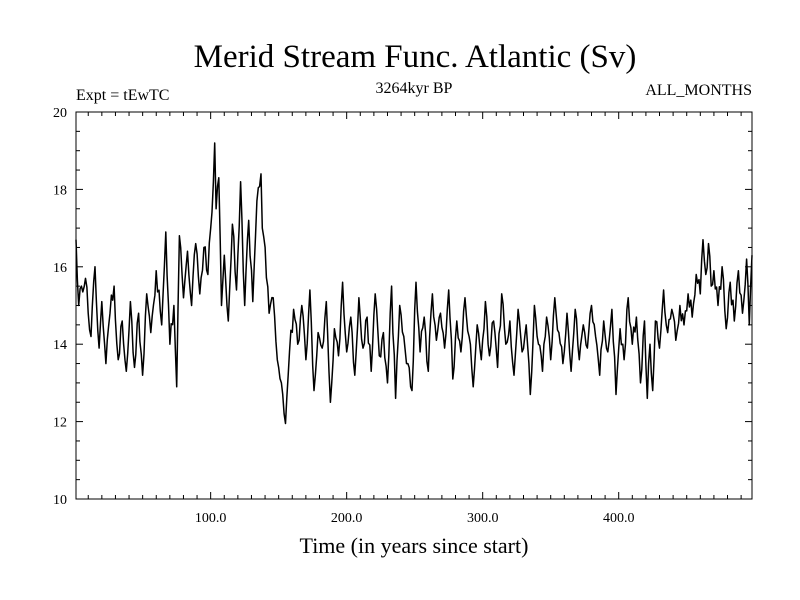  I want to click on y-tick-label: 14, so click(60, 345).